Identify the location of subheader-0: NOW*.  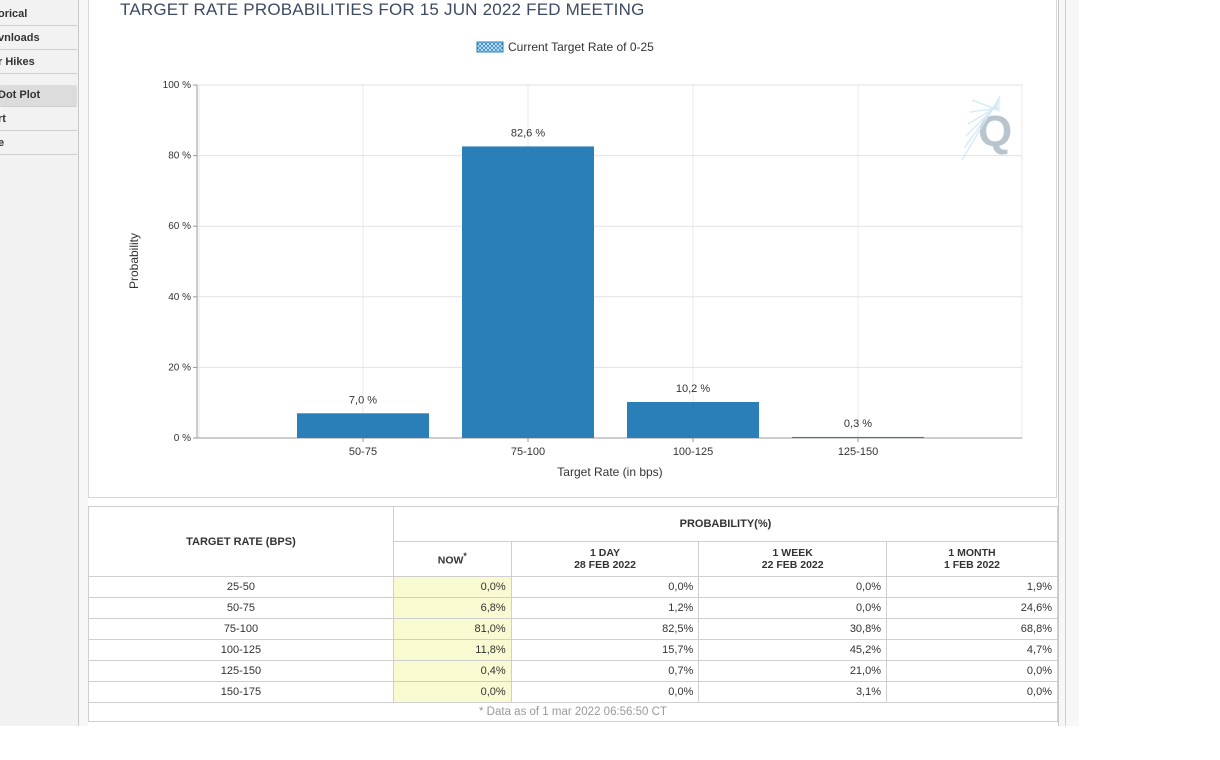
(452, 559).